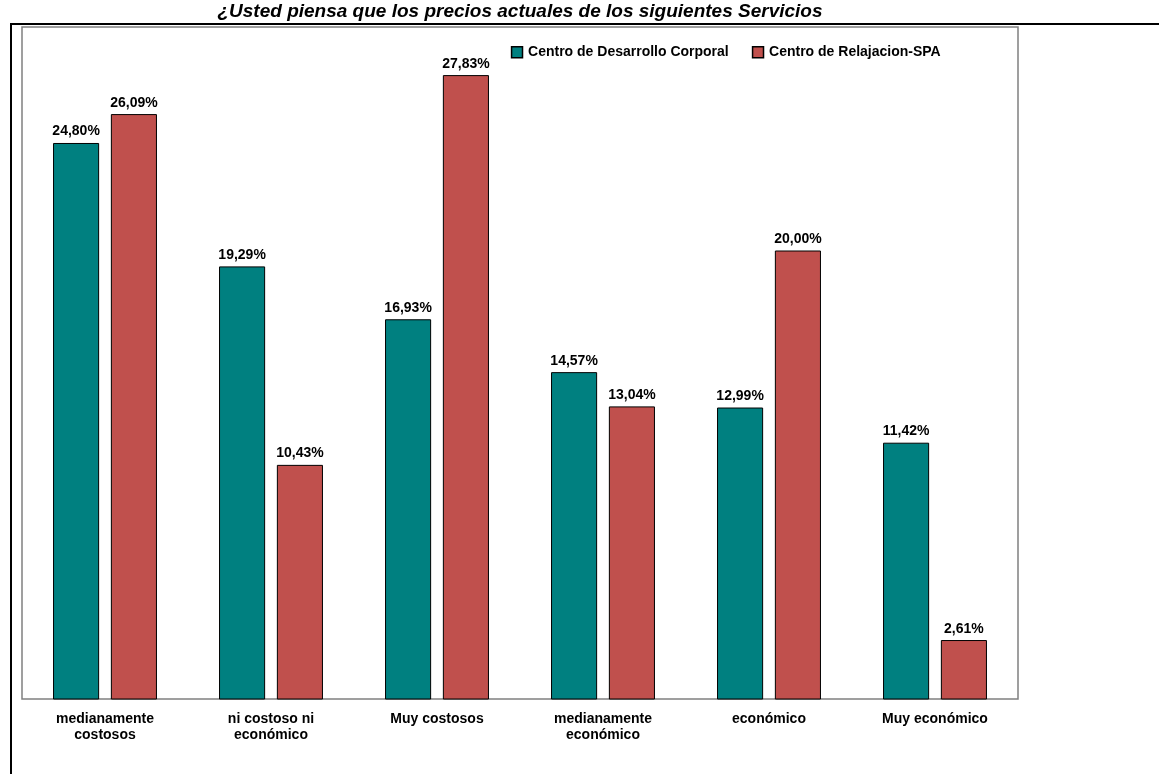 This screenshot has width=1159, height=774. What do you see at coordinates (855, 51) in the screenshot?
I see `legend-label: Centro de Relajacion-SPA` at bounding box center [855, 51].